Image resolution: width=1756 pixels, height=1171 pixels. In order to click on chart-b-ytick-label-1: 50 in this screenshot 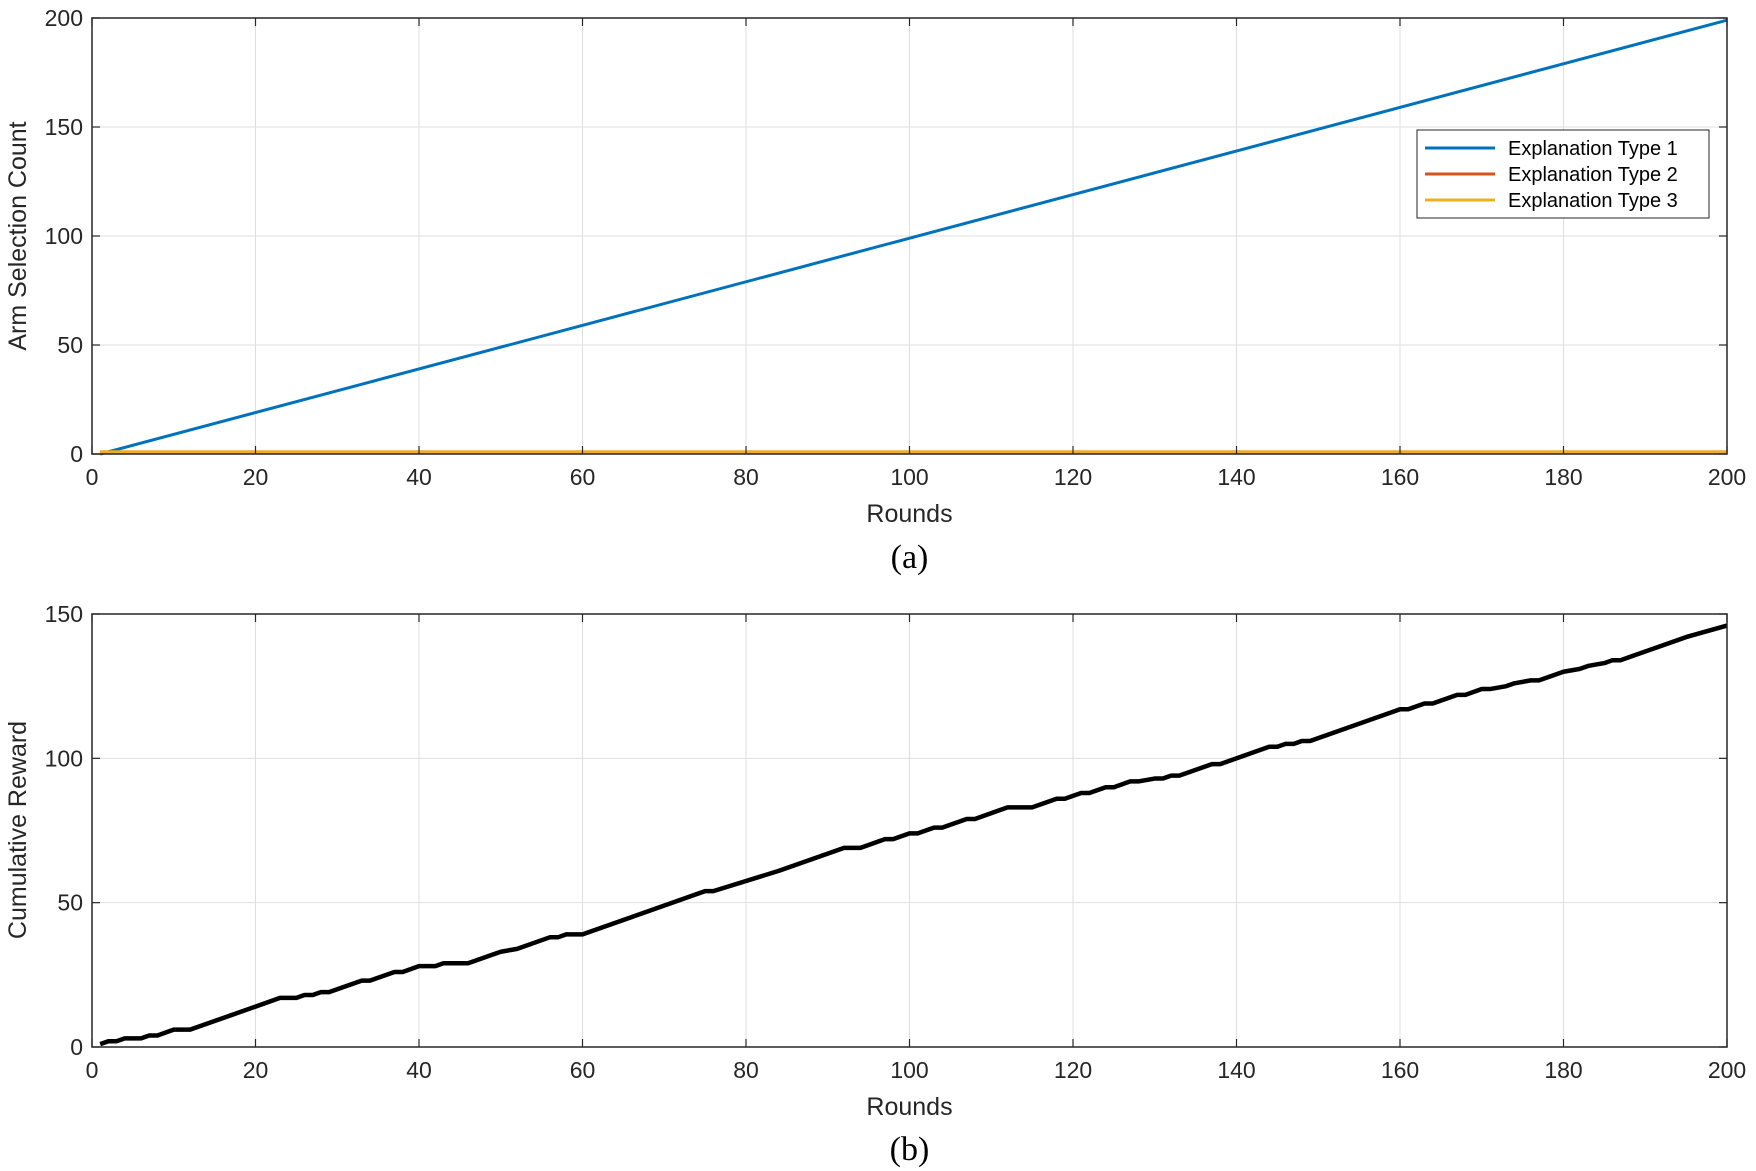, I will do `click(70, 903)`.